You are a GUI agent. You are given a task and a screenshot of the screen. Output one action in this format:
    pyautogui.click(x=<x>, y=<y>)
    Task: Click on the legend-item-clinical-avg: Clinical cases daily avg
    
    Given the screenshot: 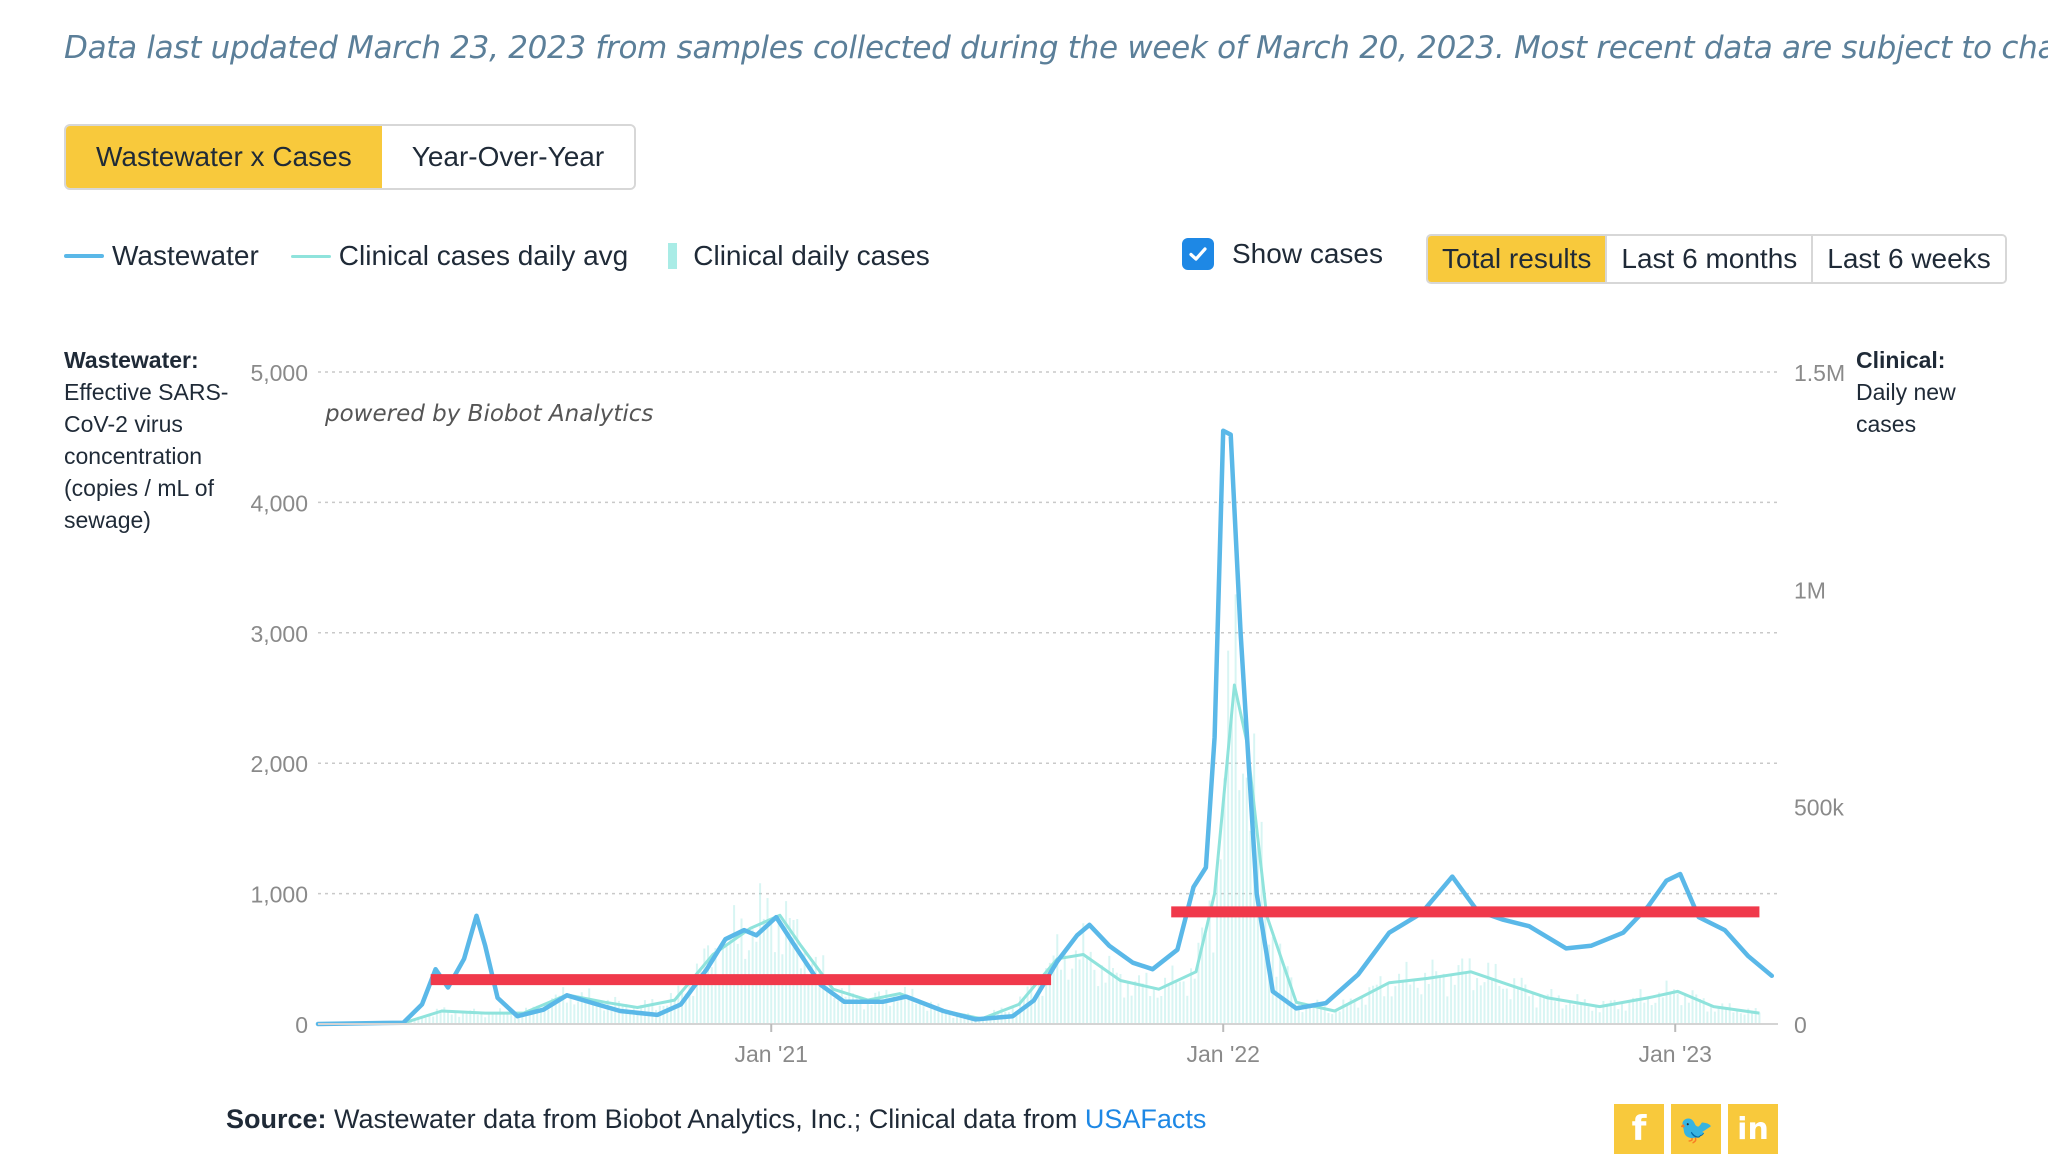 What is the action you would take?
    pyautogui.click(x=459, y=256)
    